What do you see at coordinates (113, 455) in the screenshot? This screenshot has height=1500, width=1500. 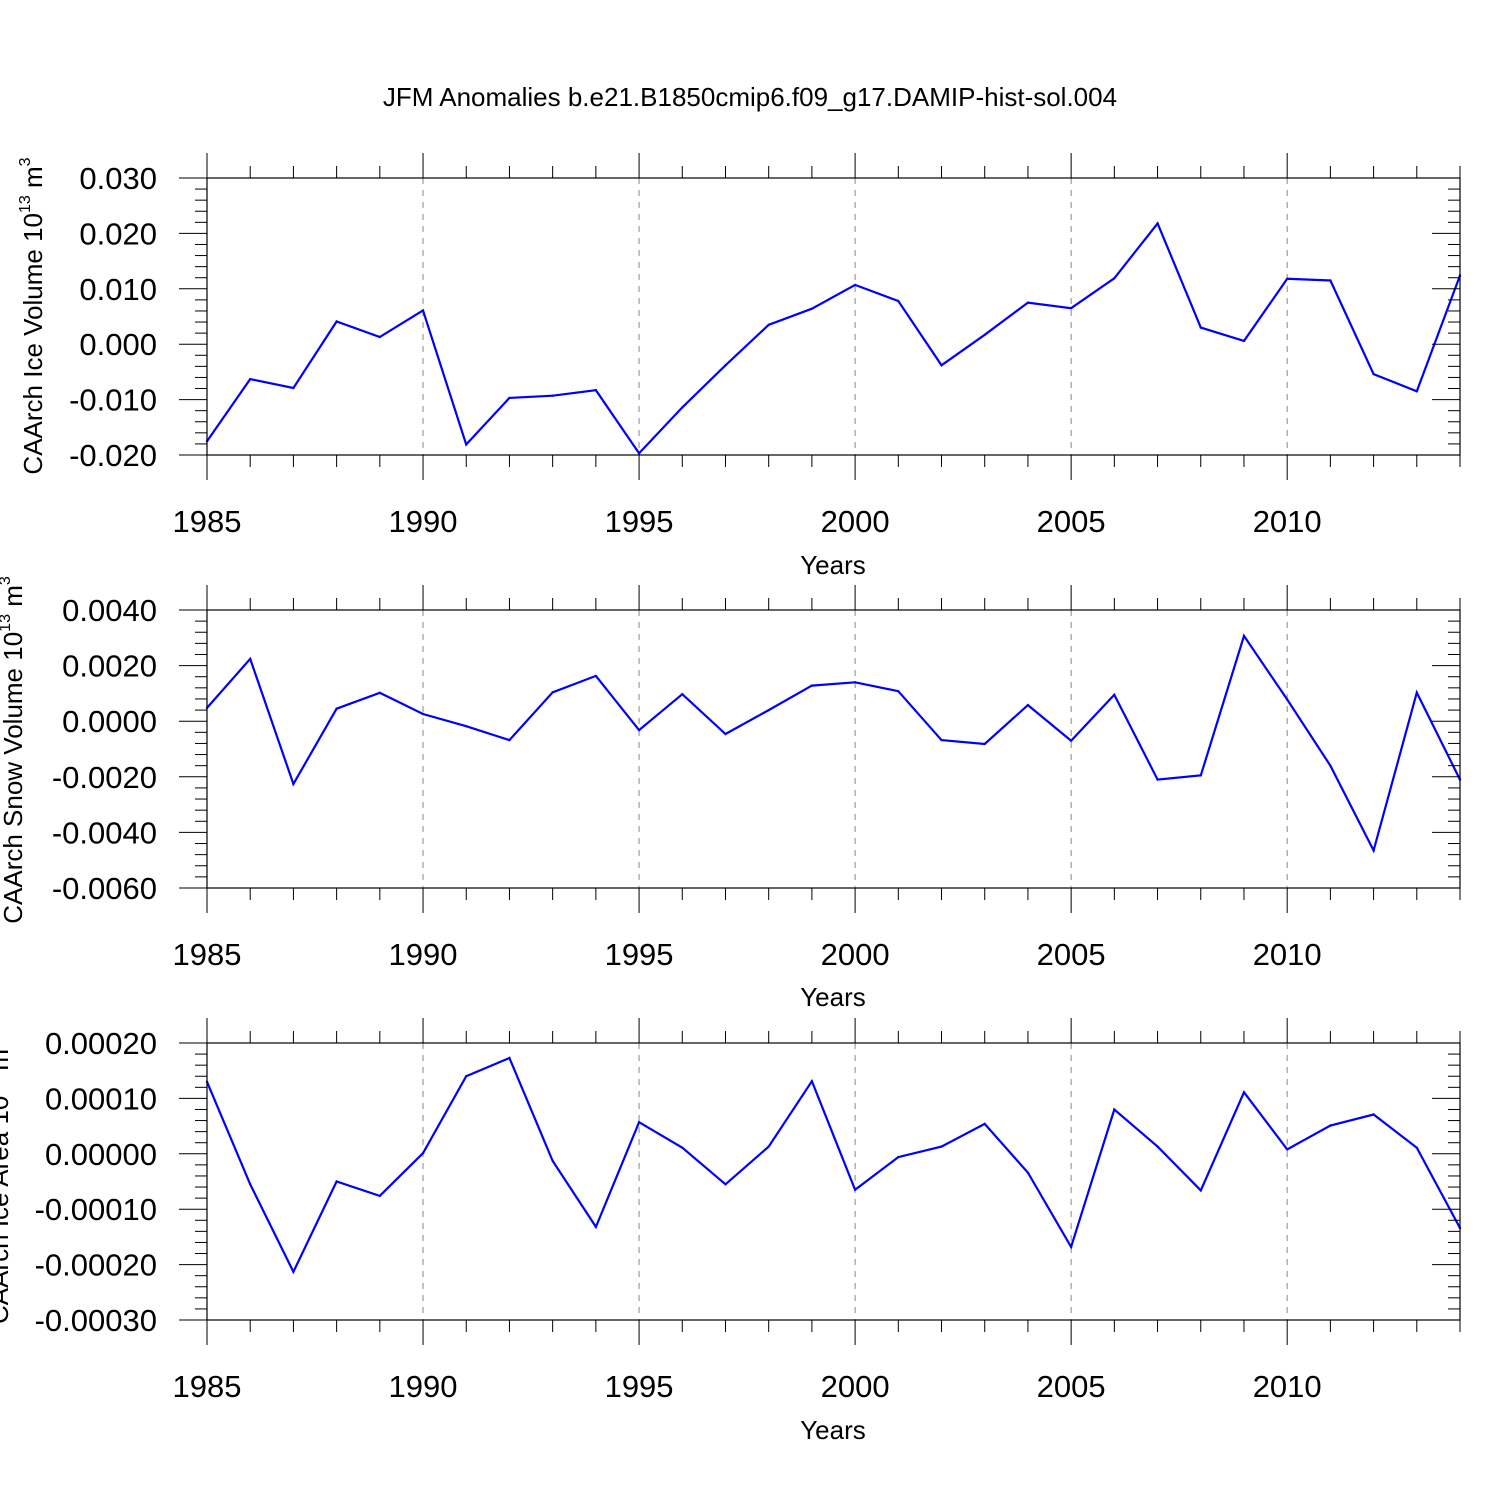 I see `y-tick-label: -0.020` at bounding box center [113, 455].